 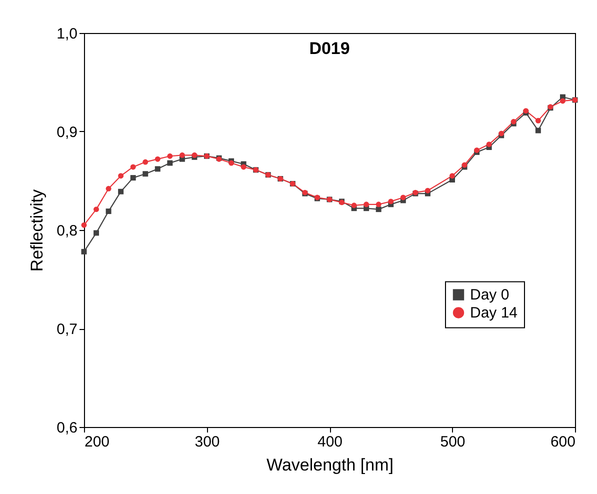 I want to click on x-tick-label: 500, so click(x=453, y=442).